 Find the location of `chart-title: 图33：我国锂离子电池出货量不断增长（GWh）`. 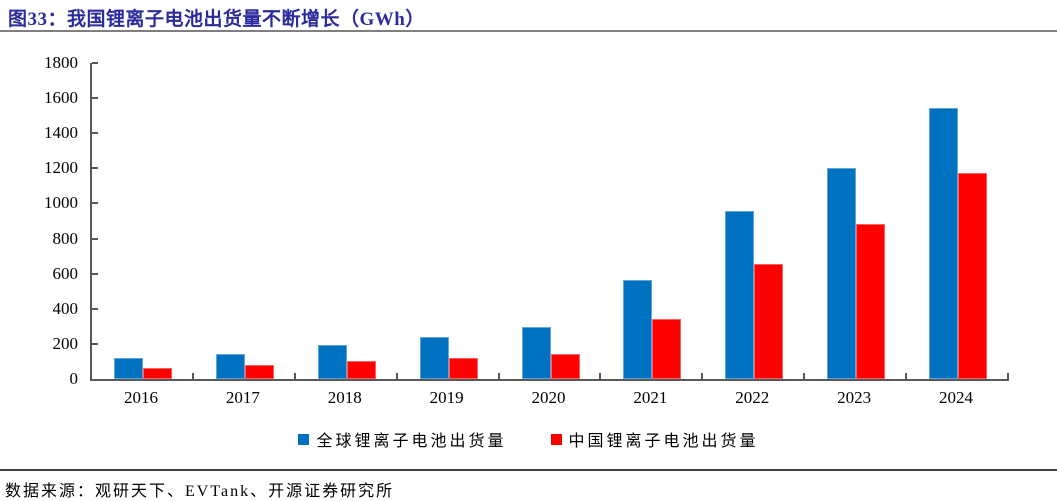

chart-title: 图33：我国锂离子电池出货量不断增长（GWh） is located at coordinates (216, 19).